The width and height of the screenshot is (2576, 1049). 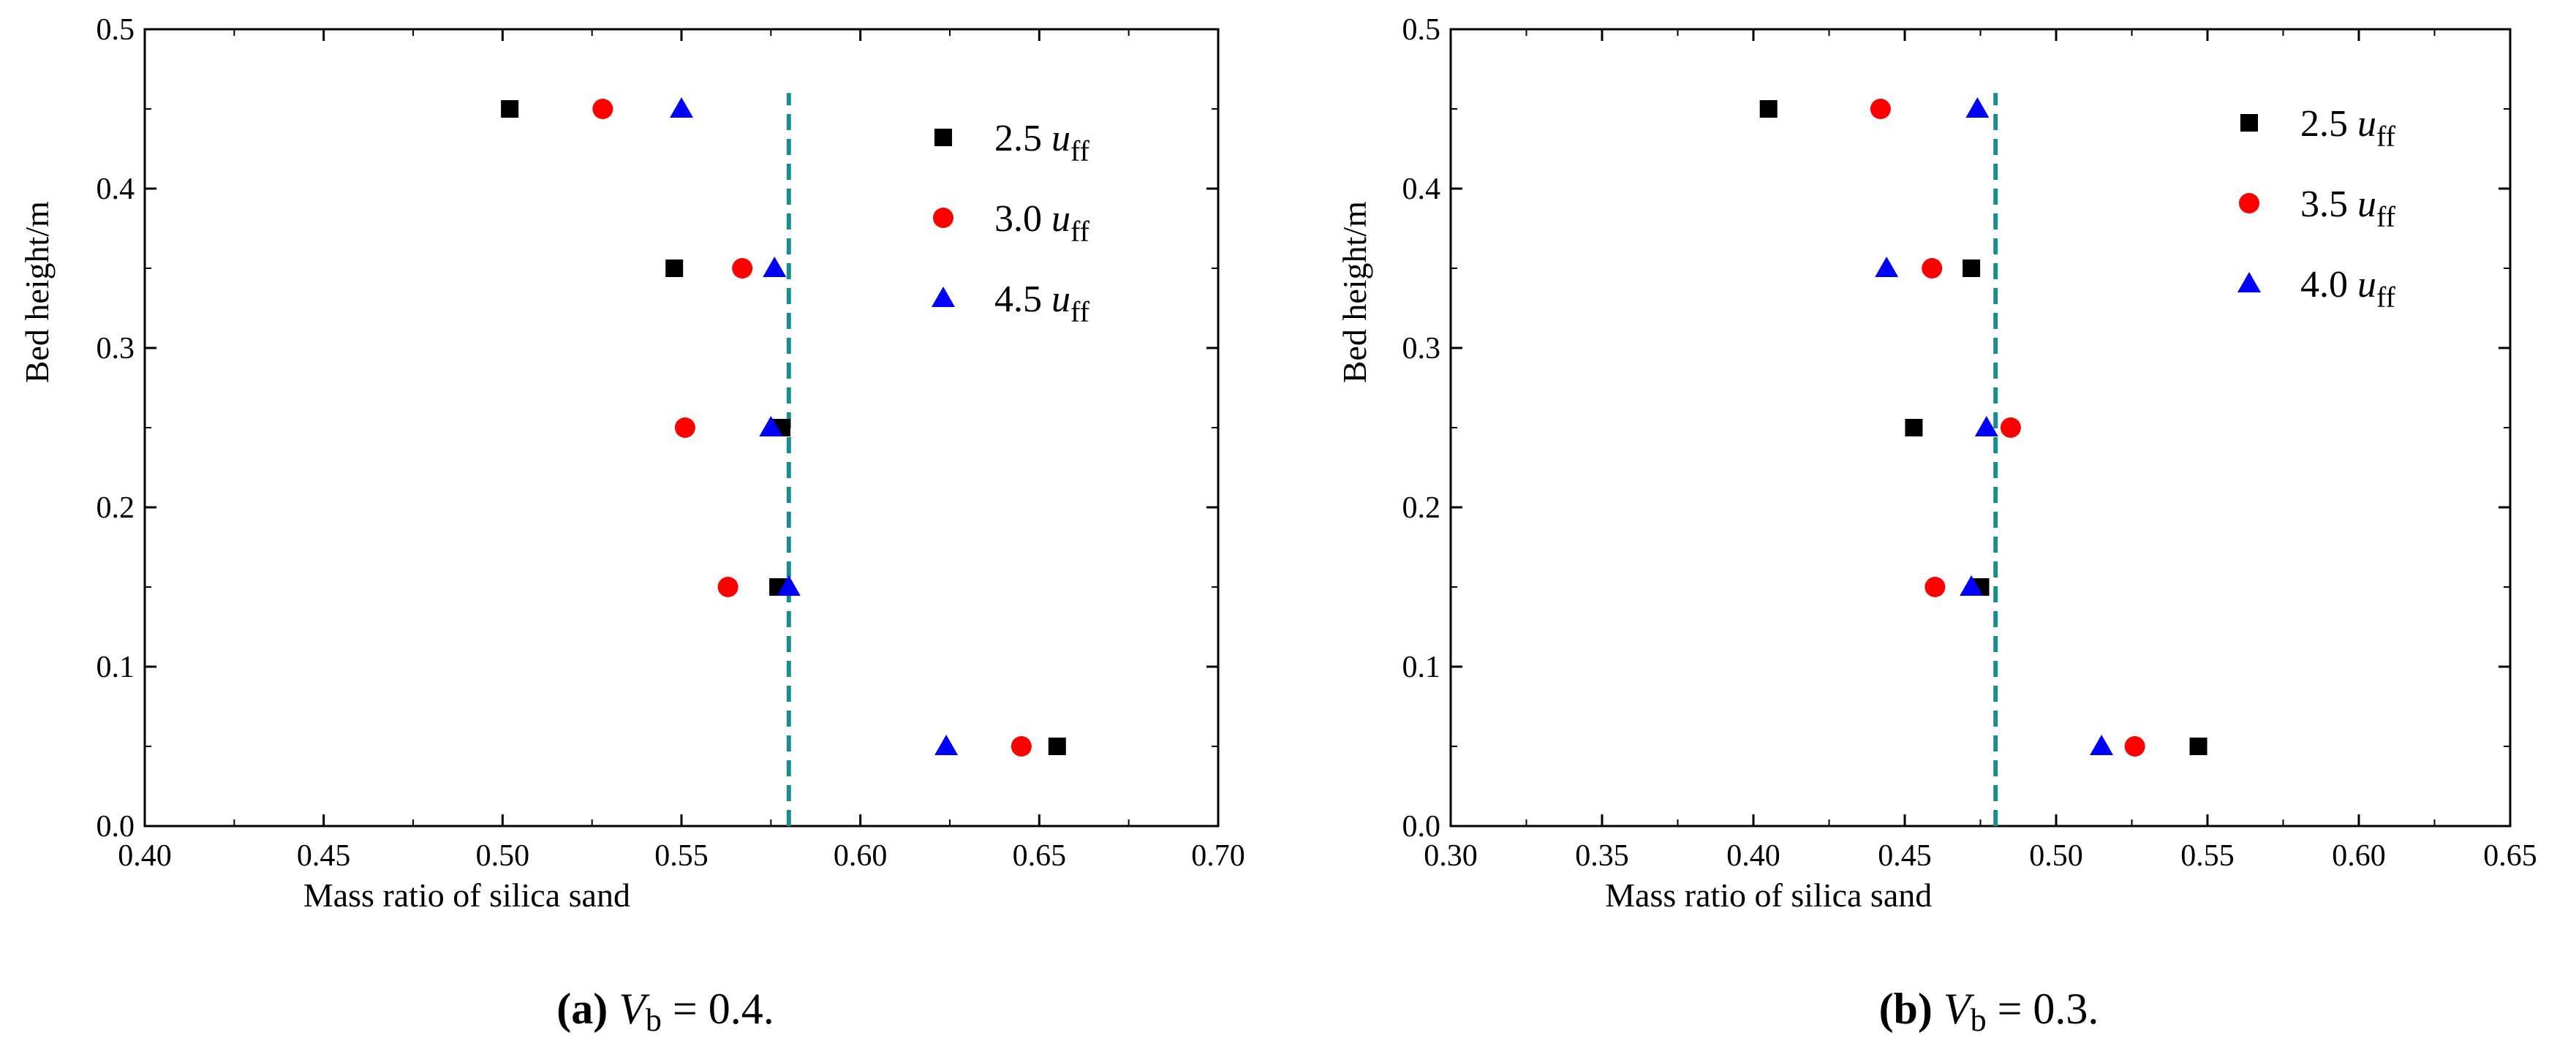 What do you see at coordinates (2348, 208) in the screenshot?
I see `legend-label: 3.5 uff` at bounding box center [2348, 208].